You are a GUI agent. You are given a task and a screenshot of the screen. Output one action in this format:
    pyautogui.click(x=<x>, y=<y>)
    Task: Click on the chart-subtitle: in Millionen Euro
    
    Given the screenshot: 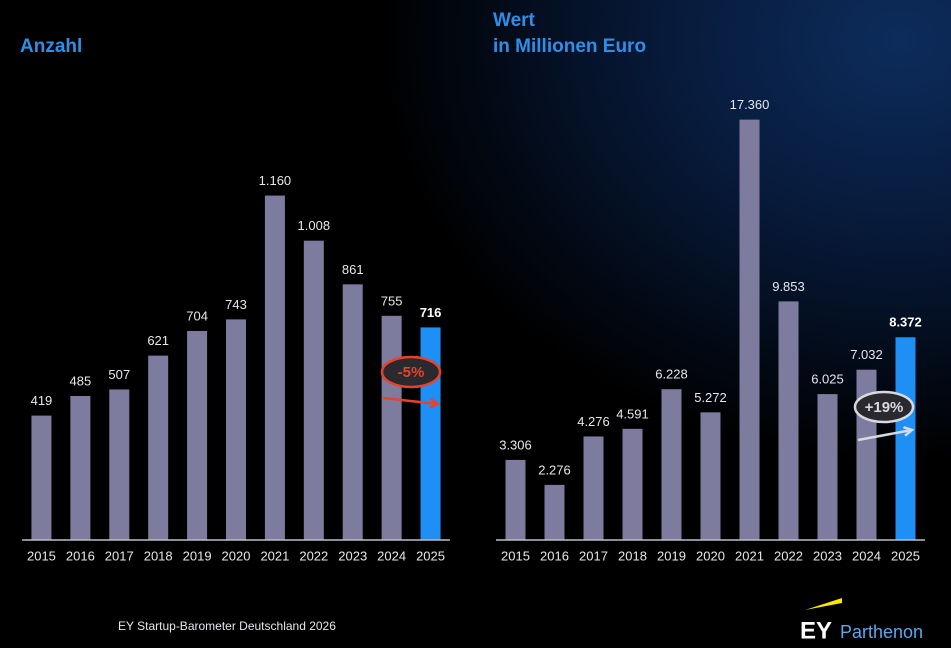 What is the action you would take?
    pyautogui.click(x=569, y=46)
    